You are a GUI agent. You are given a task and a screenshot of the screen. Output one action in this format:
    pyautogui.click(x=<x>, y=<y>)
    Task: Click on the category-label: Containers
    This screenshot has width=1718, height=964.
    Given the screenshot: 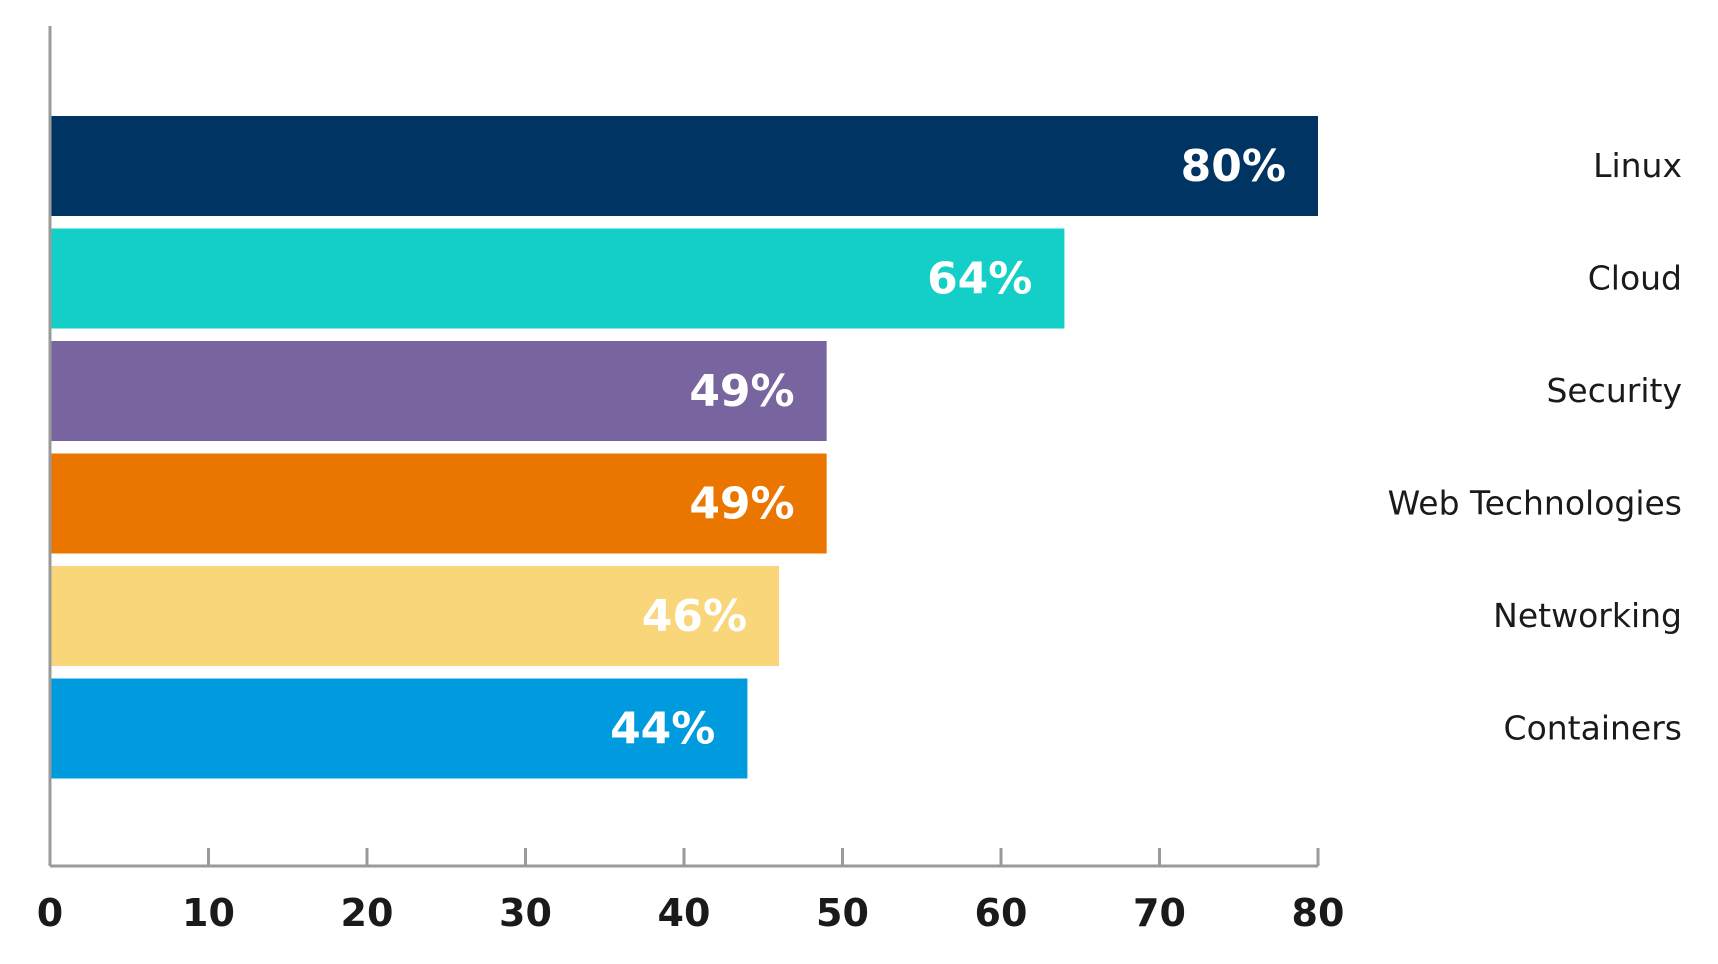 What is the action you would take?
    pyautogui.click(x=1593, y=728)
    